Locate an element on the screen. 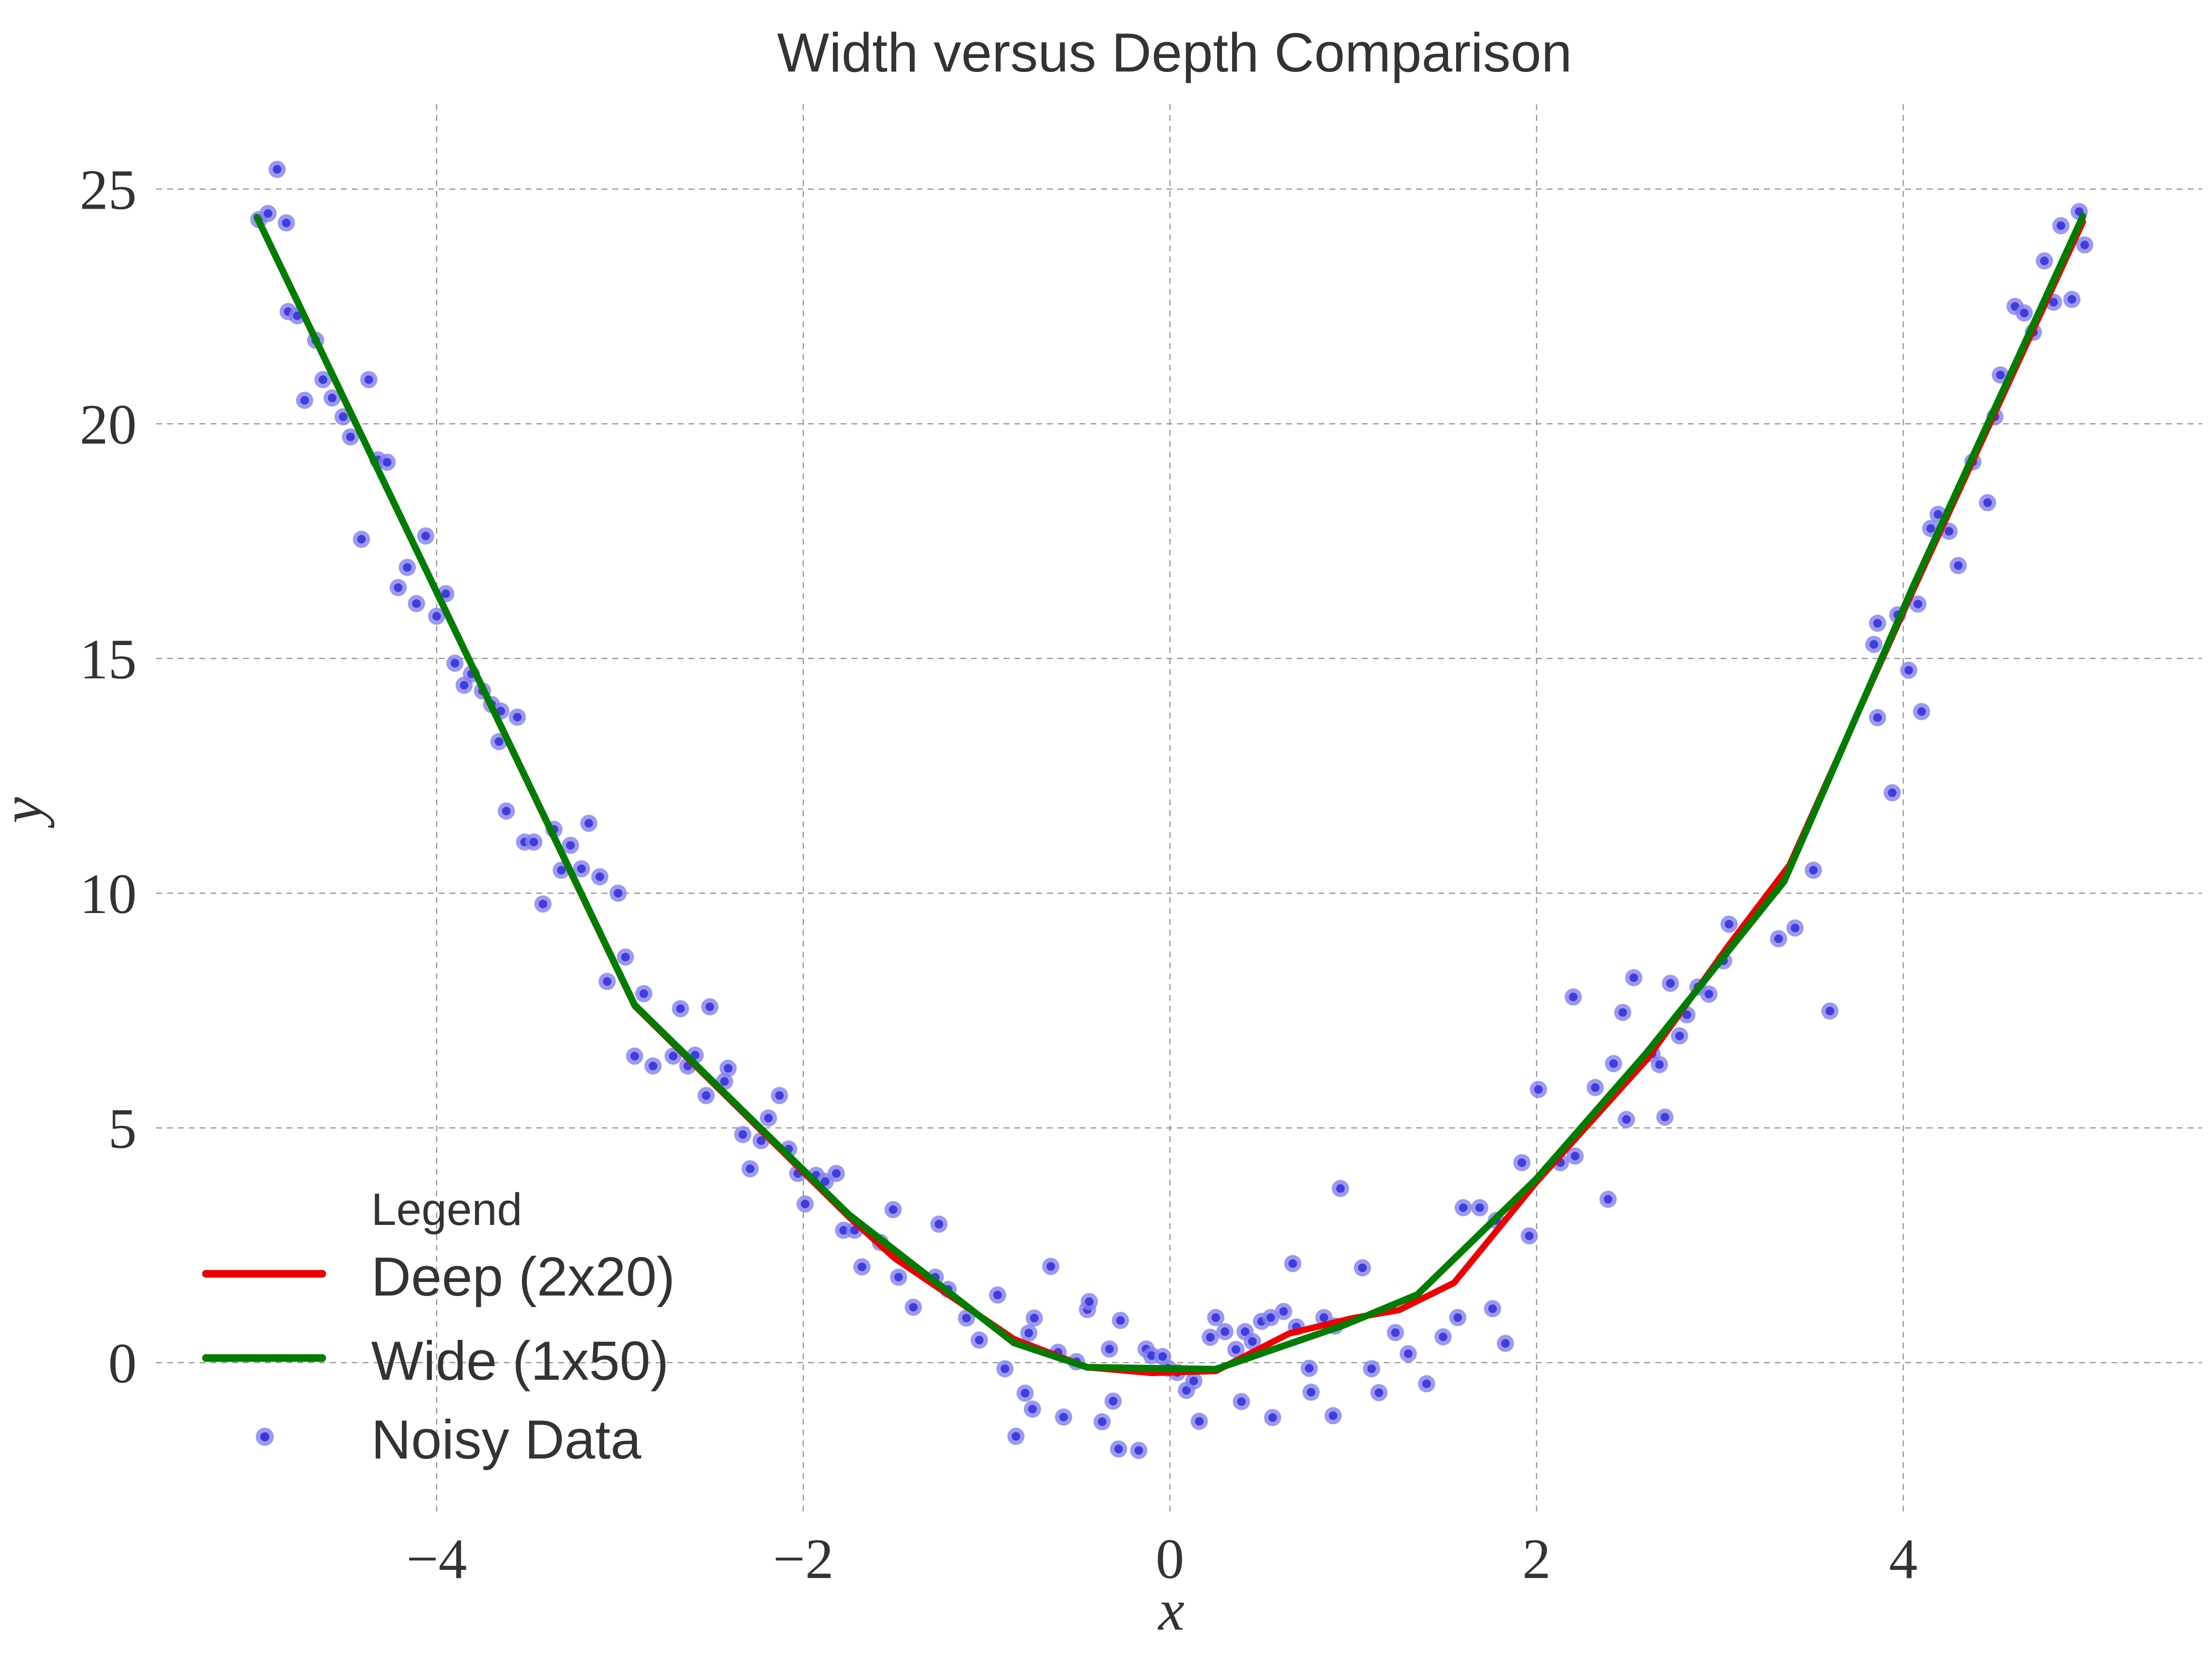 The height and width of the screenshot is (1669, 2212). legend-item-wide: Wide (1x50) is located at coordinates (435, 1361).